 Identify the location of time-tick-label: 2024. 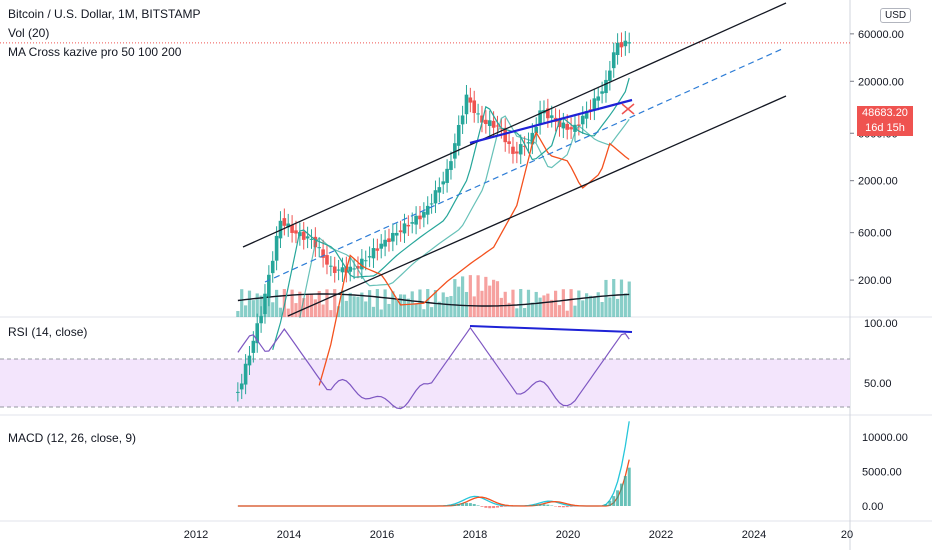
(754, 535).